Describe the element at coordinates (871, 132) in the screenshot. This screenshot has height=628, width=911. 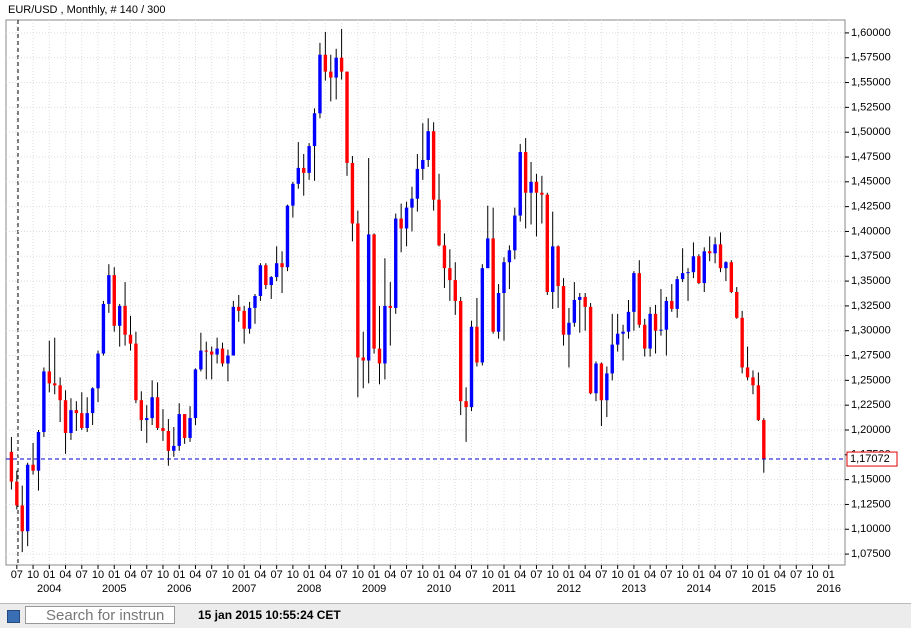
I see `y-tick-label: 1,50000` at that location.